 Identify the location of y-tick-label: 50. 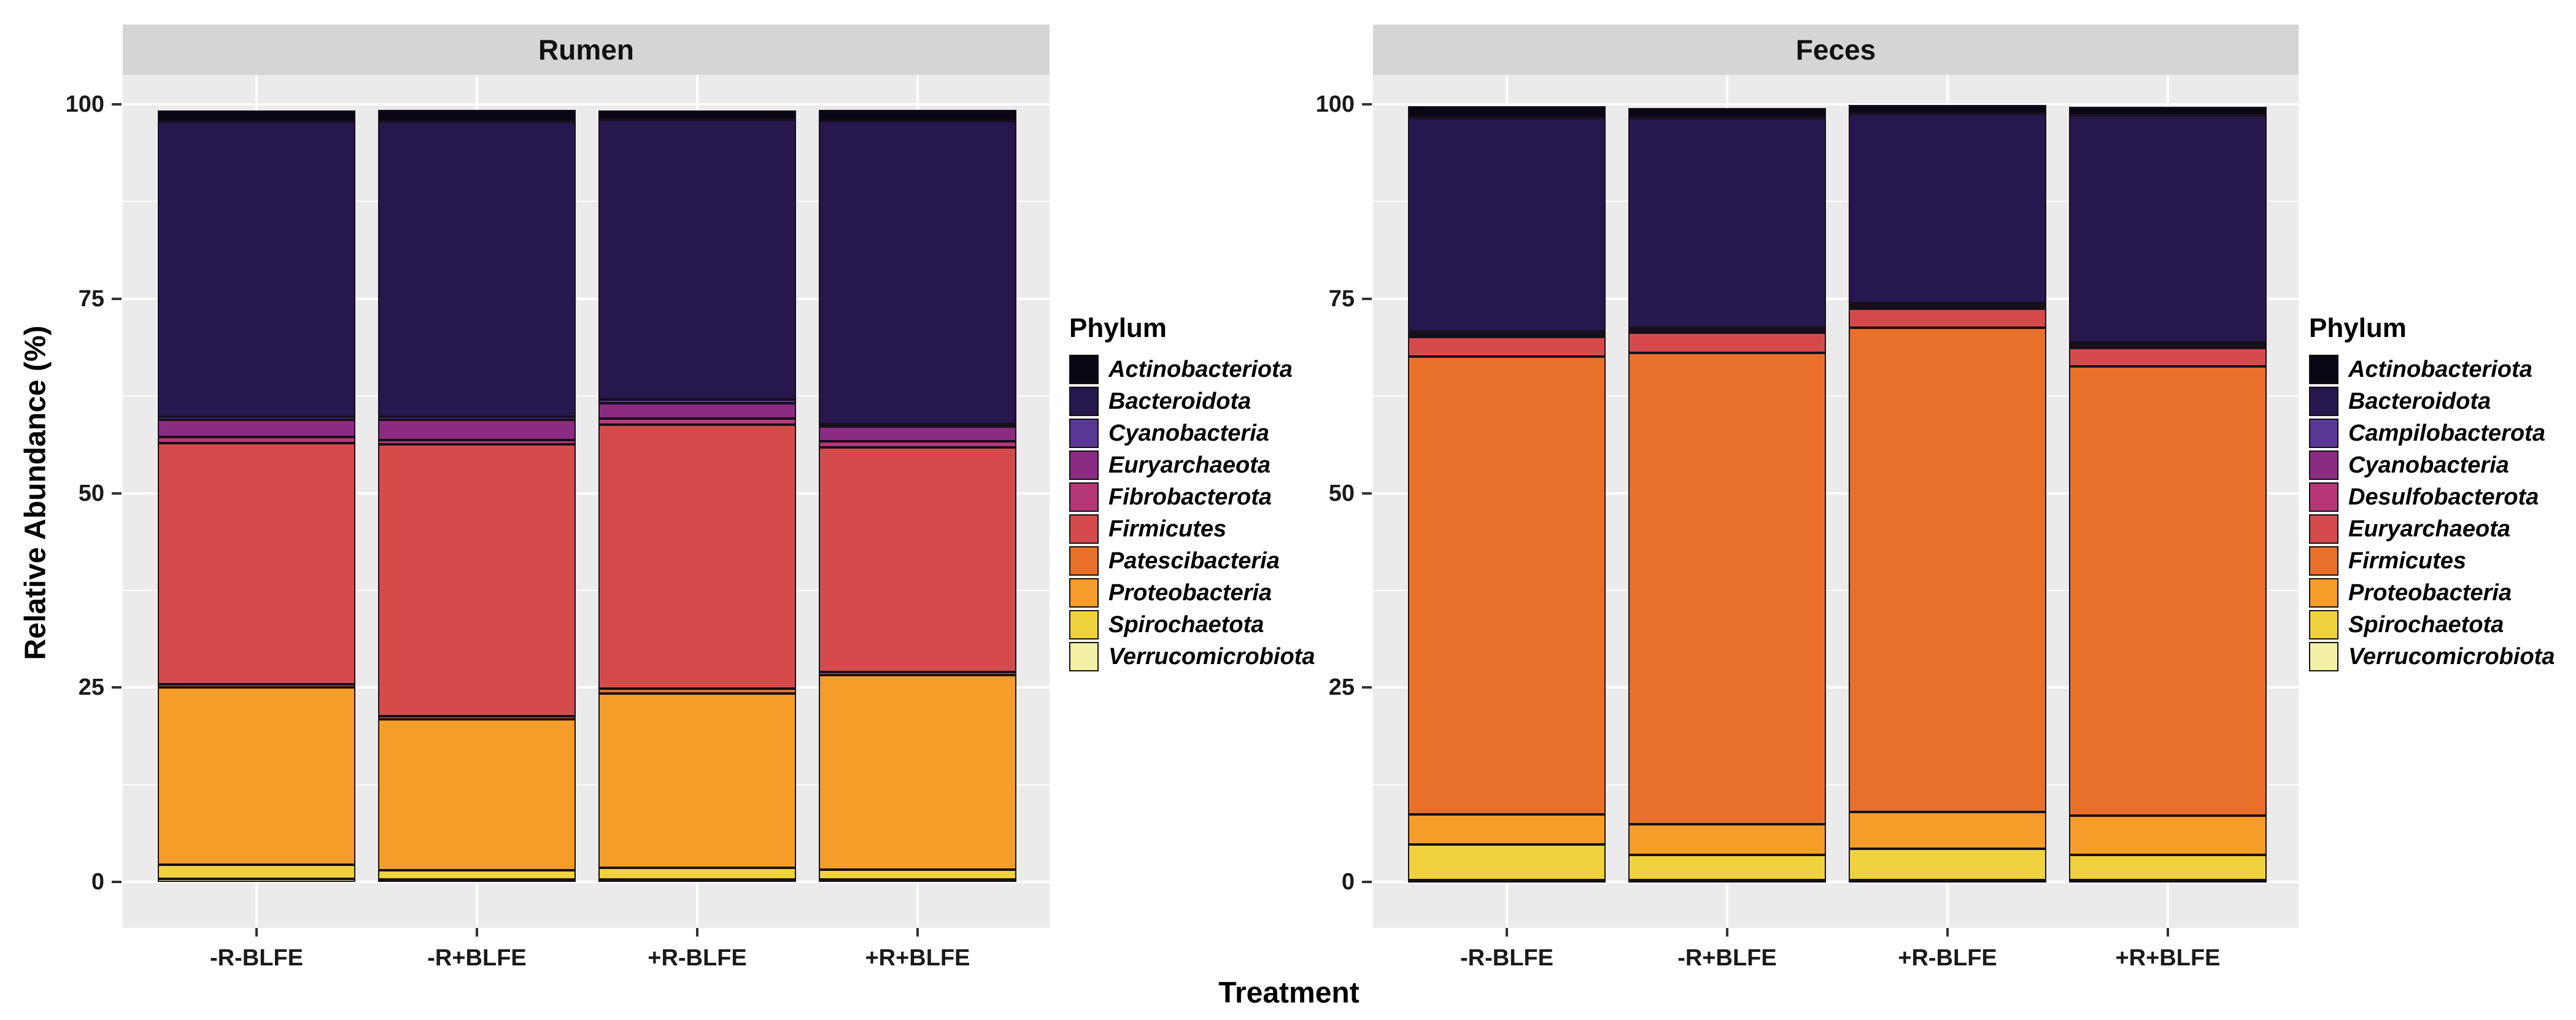
(91, 493).